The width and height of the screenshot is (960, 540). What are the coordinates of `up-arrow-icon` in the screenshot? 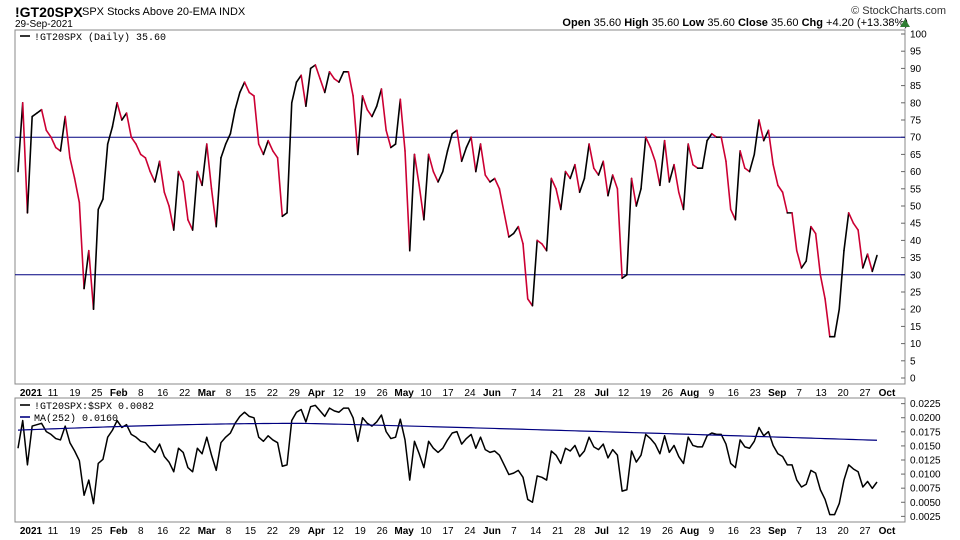 It's located at (905, 23).